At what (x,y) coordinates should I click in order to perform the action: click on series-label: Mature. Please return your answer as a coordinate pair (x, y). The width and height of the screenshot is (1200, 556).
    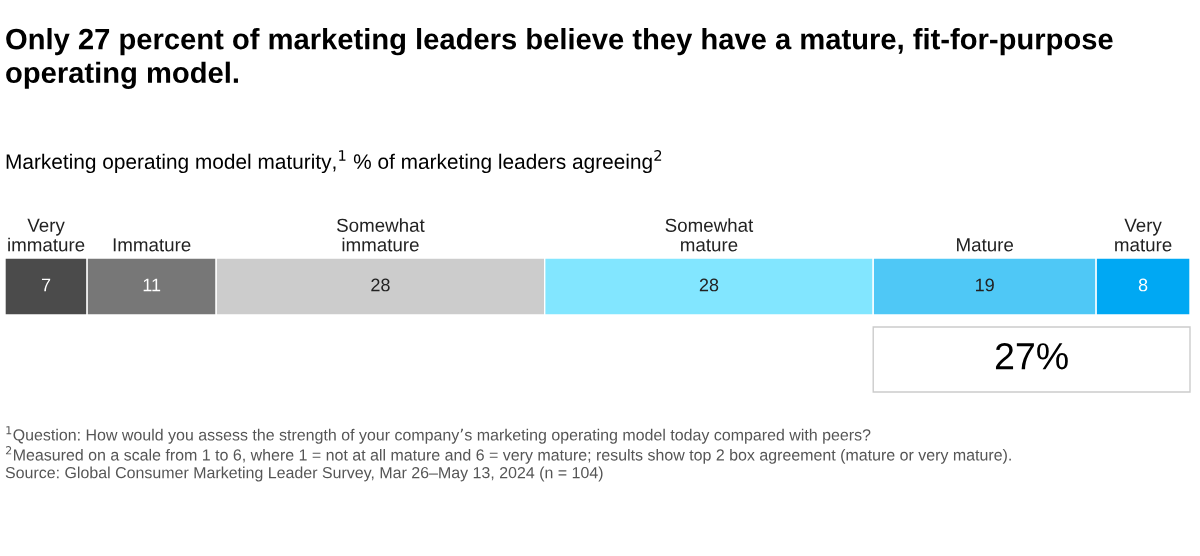
    Looking at the image, I should click on (985, 245).